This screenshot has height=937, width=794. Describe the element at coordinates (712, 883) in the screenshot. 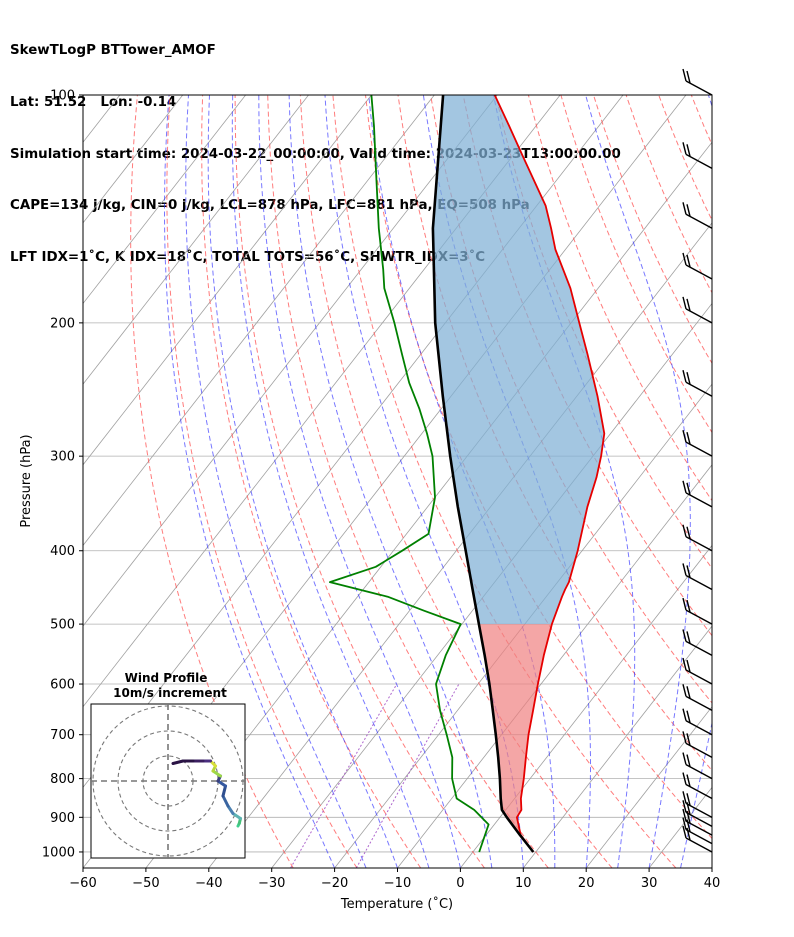

I see `x-tick-label: 40` at that location.